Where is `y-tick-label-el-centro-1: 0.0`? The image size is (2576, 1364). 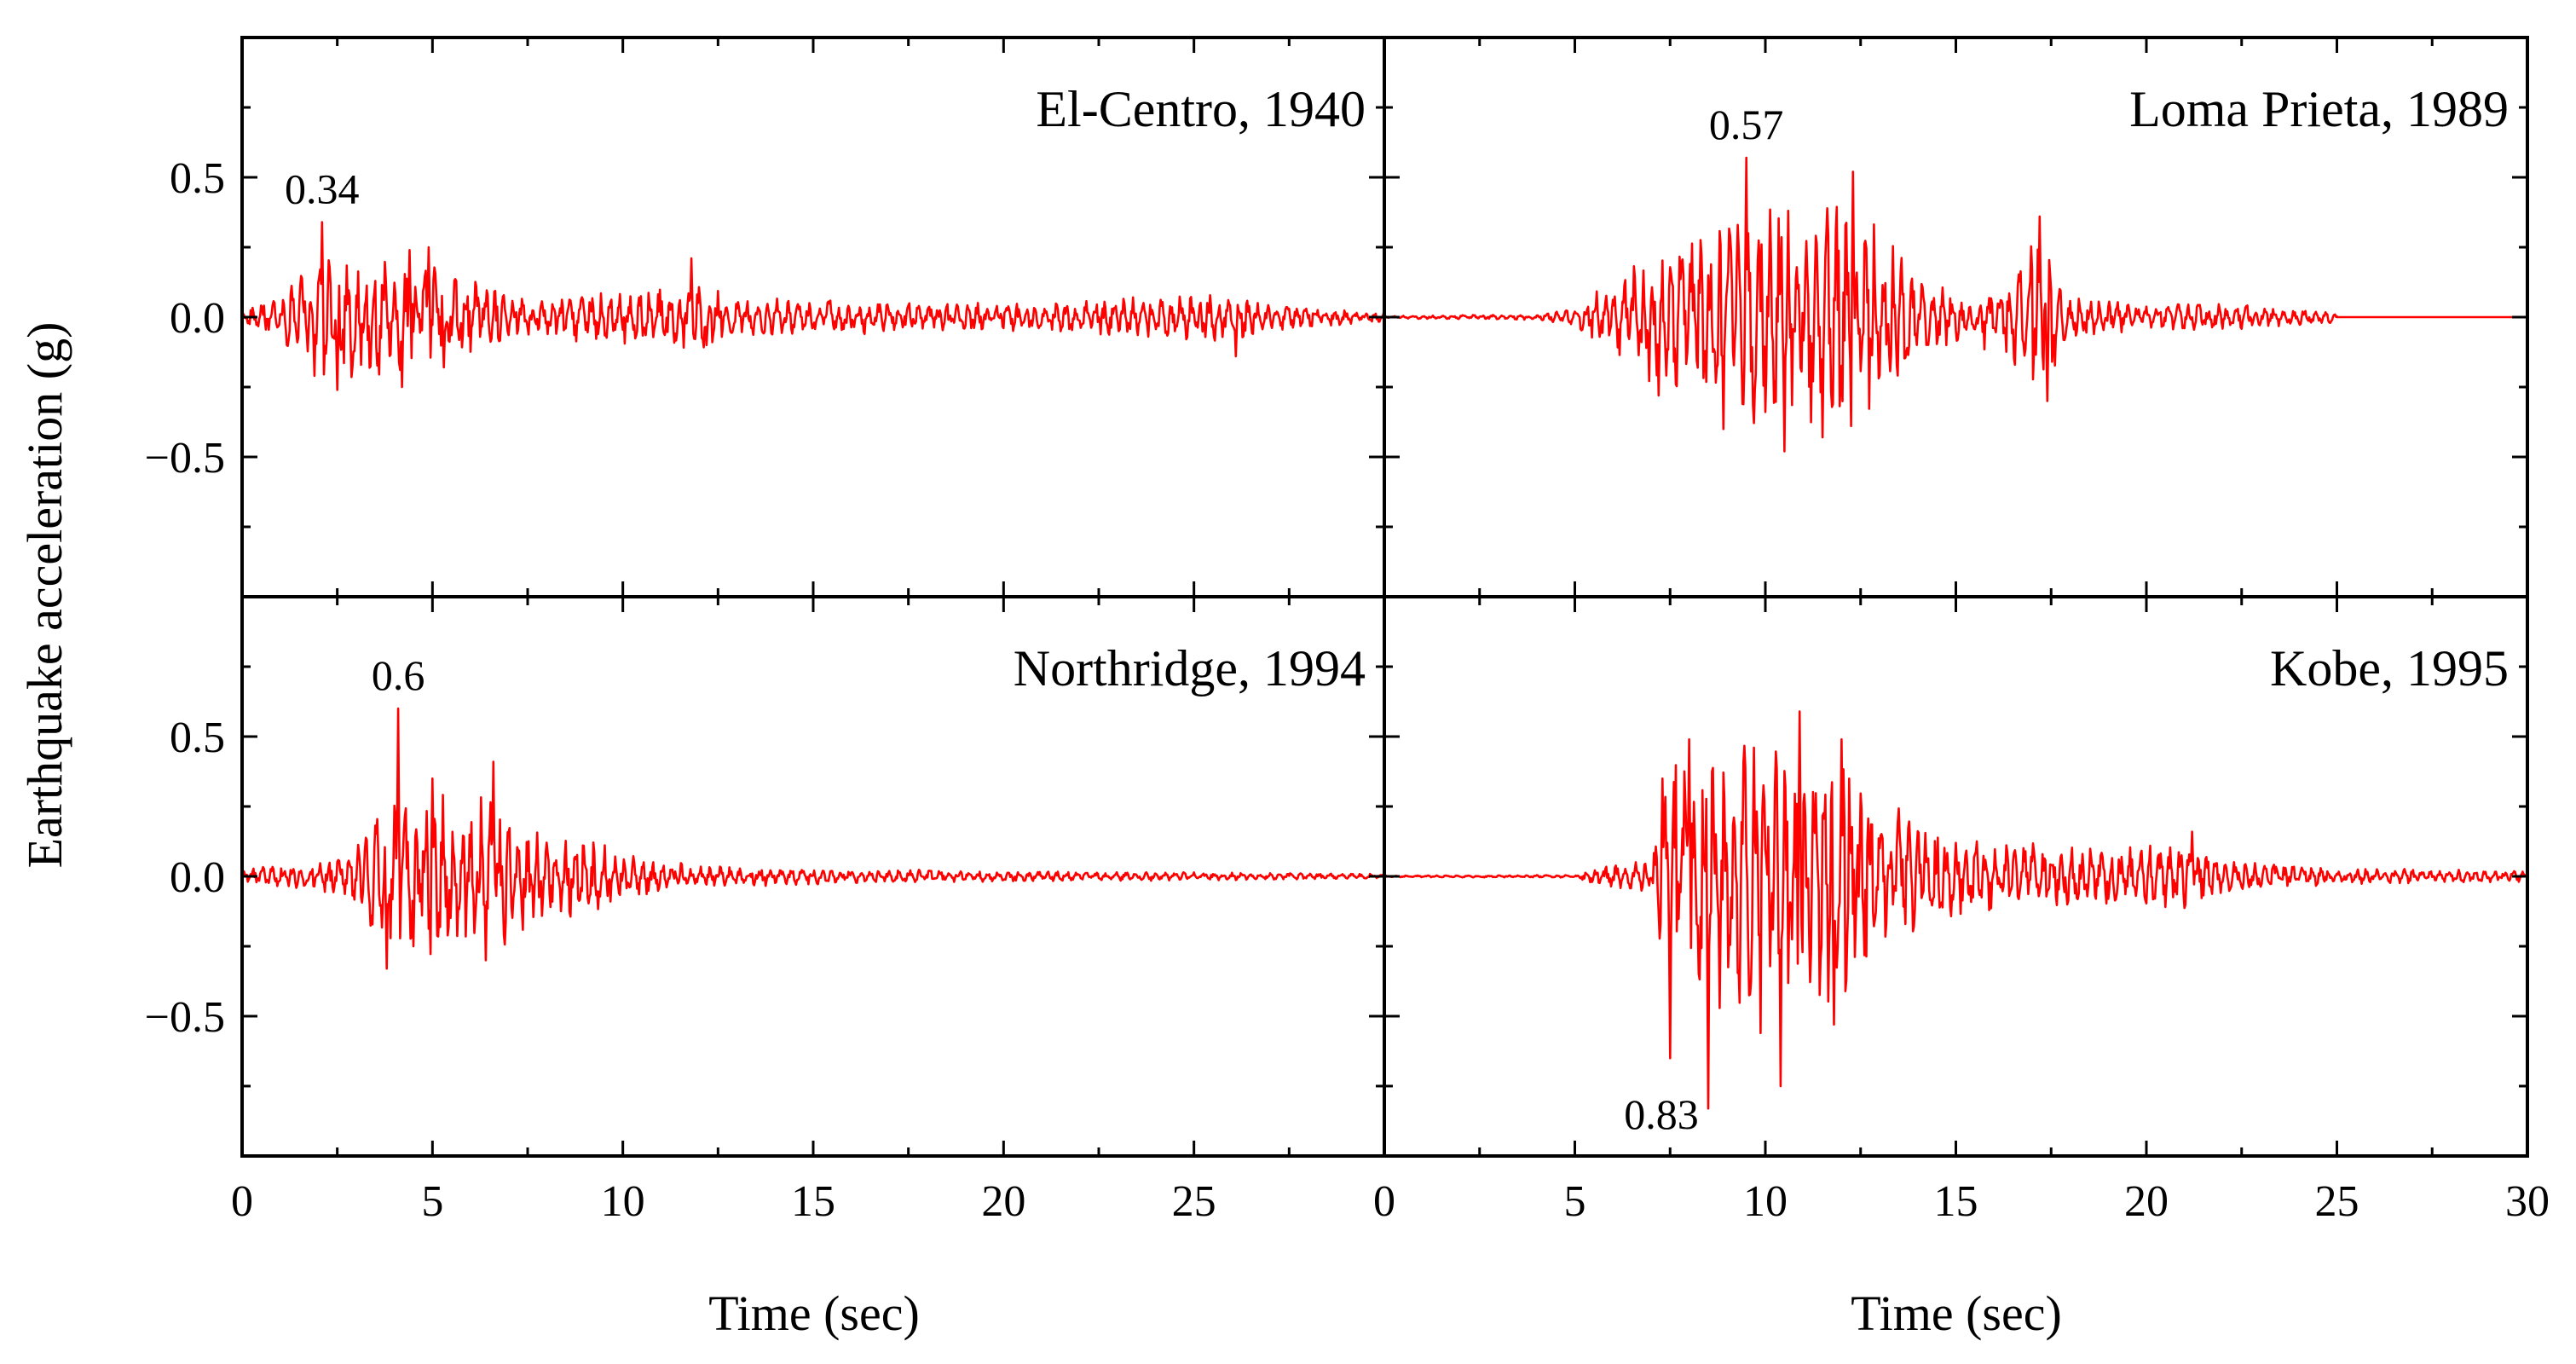
y-tick-label-el-centro-1: 0.0 is located at coordinates (197, 318).